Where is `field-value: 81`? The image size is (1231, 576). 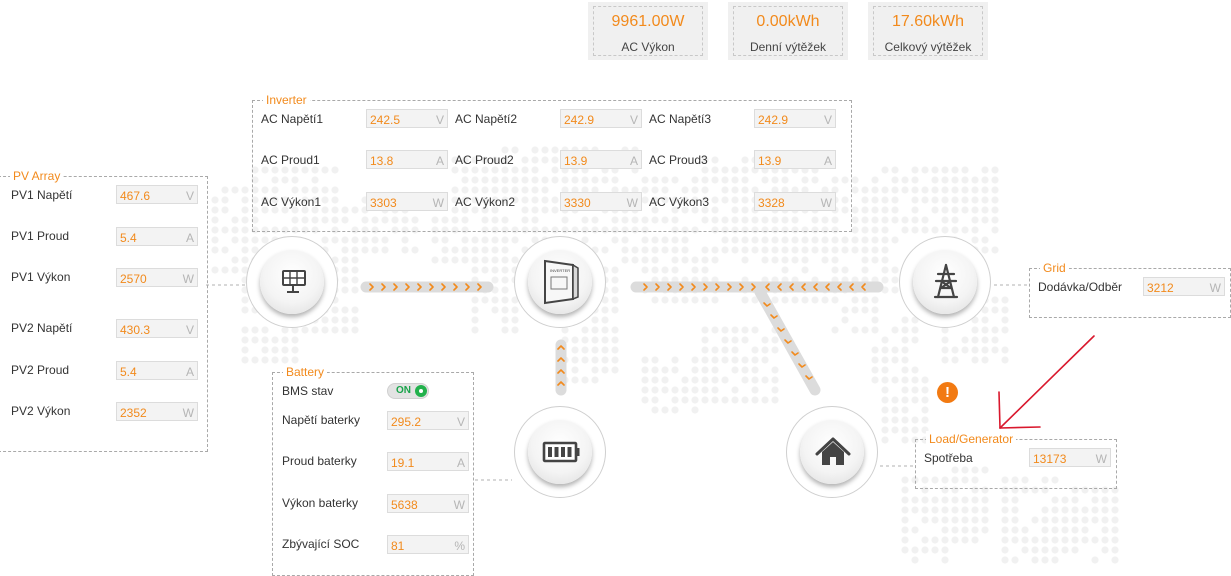
field-value: 81 is located at coordinates (398, 546).